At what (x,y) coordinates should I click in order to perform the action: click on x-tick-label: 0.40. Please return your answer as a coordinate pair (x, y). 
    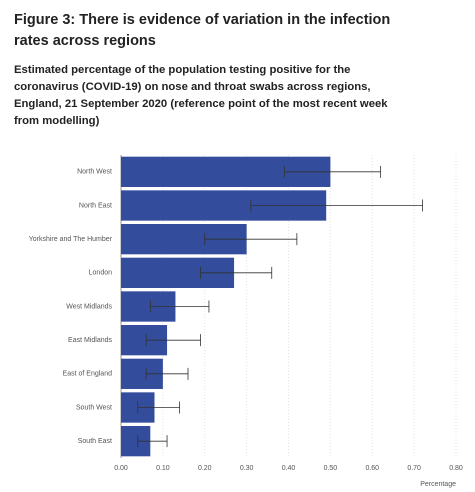
    Looking at the image, I should click on (289, 468).